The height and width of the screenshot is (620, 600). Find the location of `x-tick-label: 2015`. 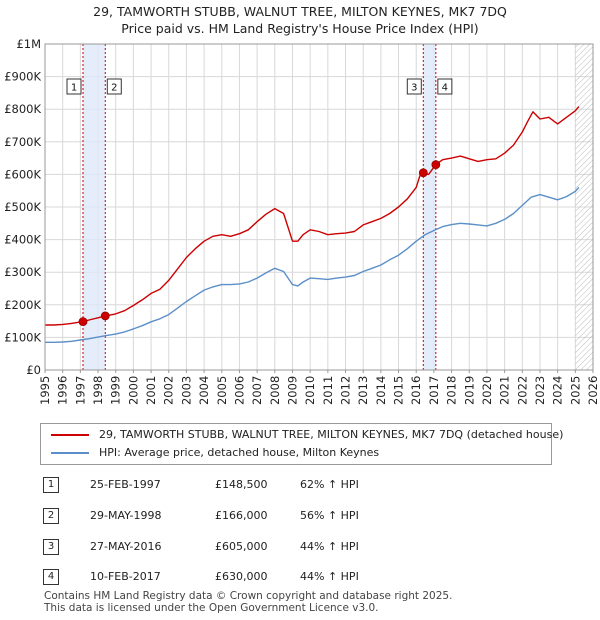

x-tick-label: 2015 is located at coordinates (399, 390).